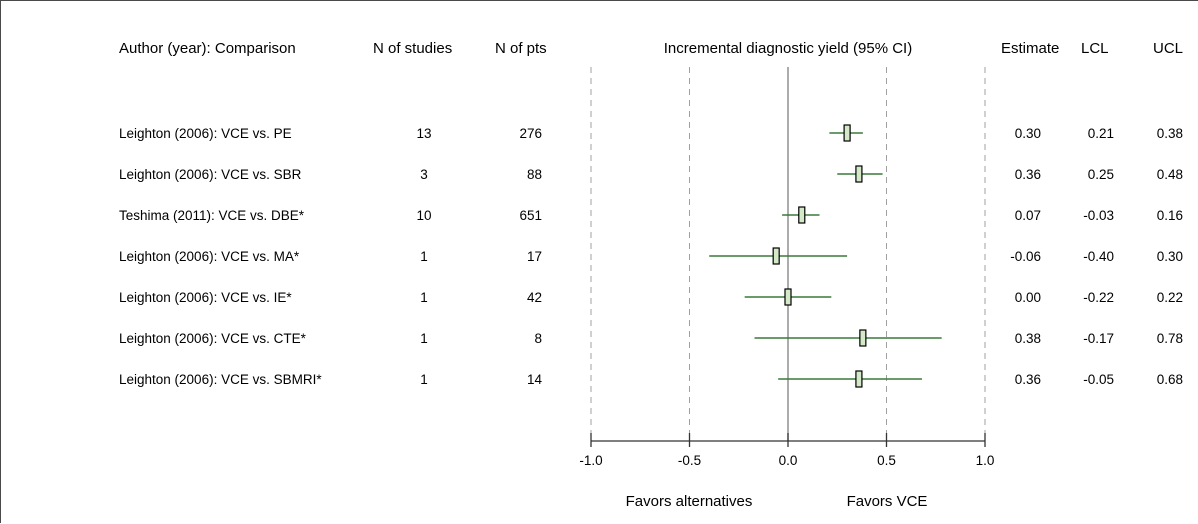  I want to click on lcl-value: -0.03, so click(1098, 215).